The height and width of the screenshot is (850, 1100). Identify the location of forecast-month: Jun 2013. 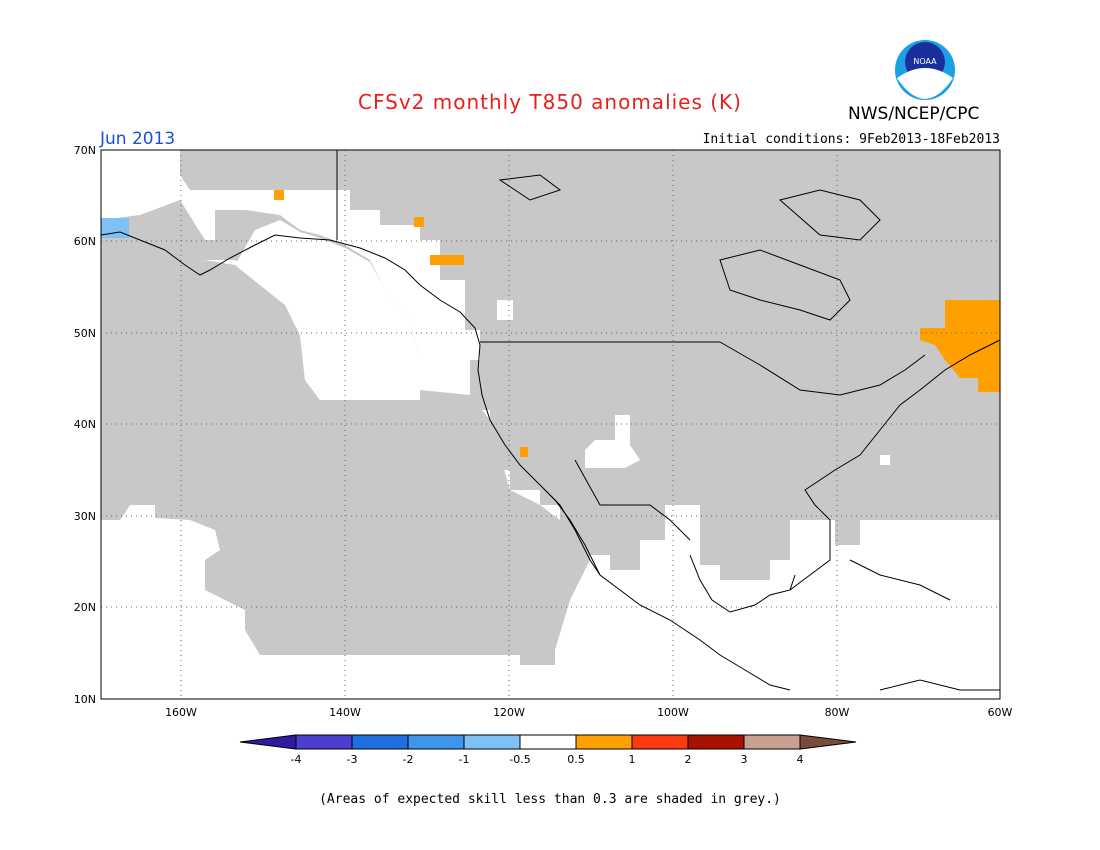
(138, 139).